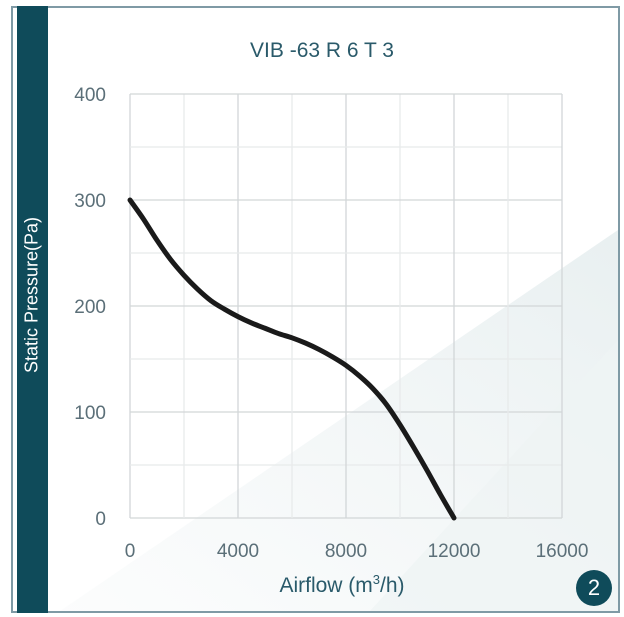  What do you see at coordinates (100, 519) in the screenshot?
I see `y-tick-label: 0` at bounding box center [100, 519].